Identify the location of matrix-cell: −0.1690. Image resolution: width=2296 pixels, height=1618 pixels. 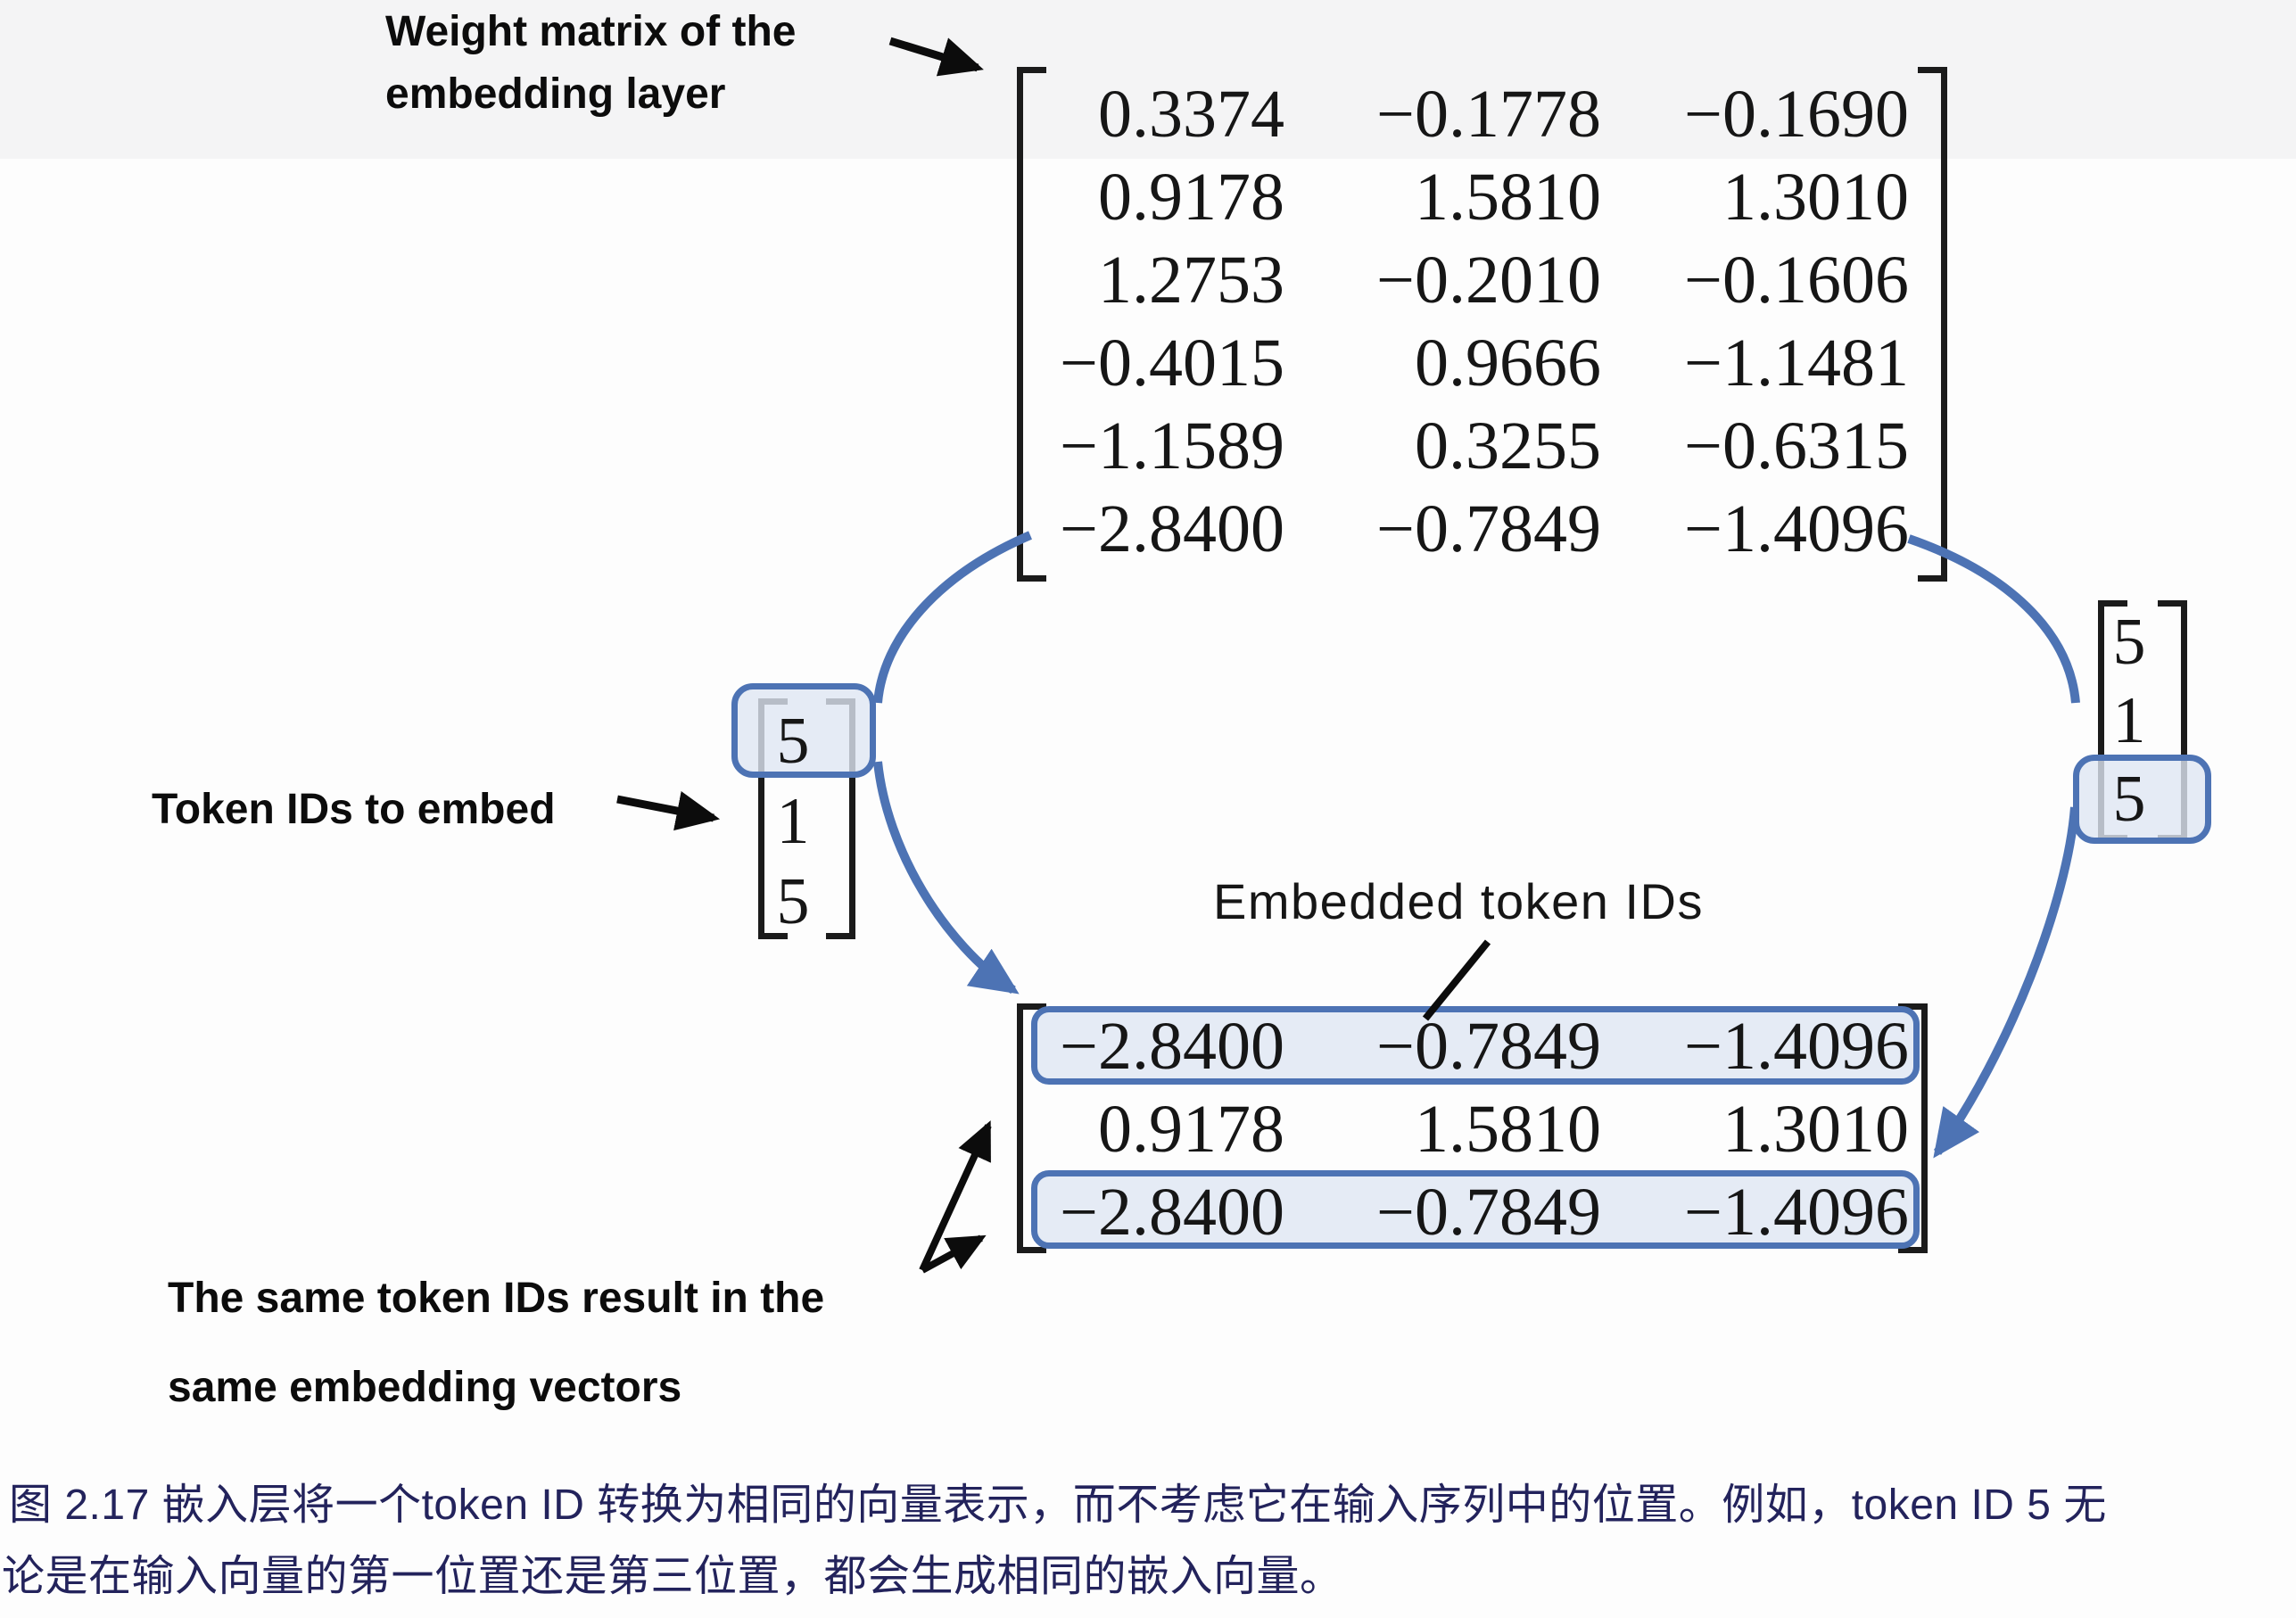
(1796, 114).